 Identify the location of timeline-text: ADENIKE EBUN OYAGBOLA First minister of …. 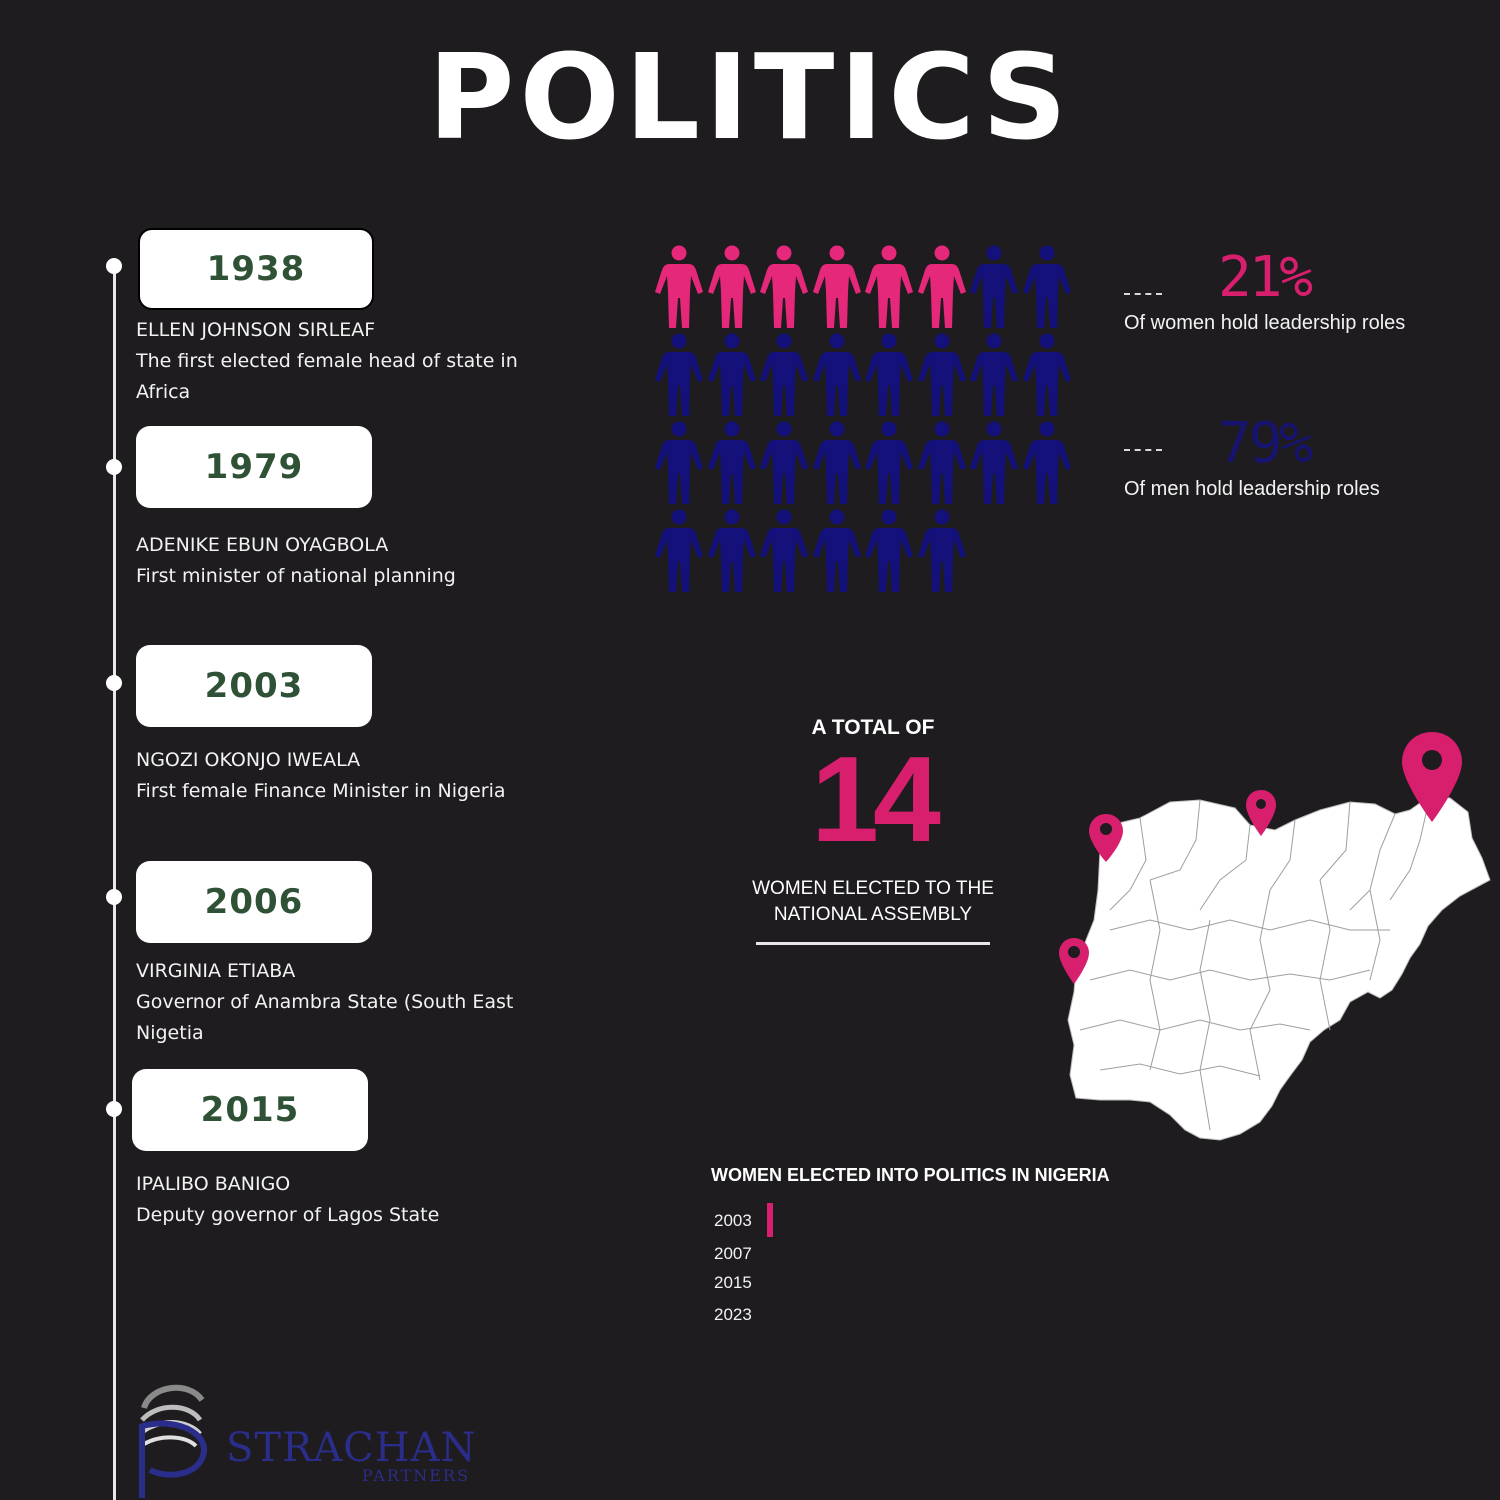
(356, 561).